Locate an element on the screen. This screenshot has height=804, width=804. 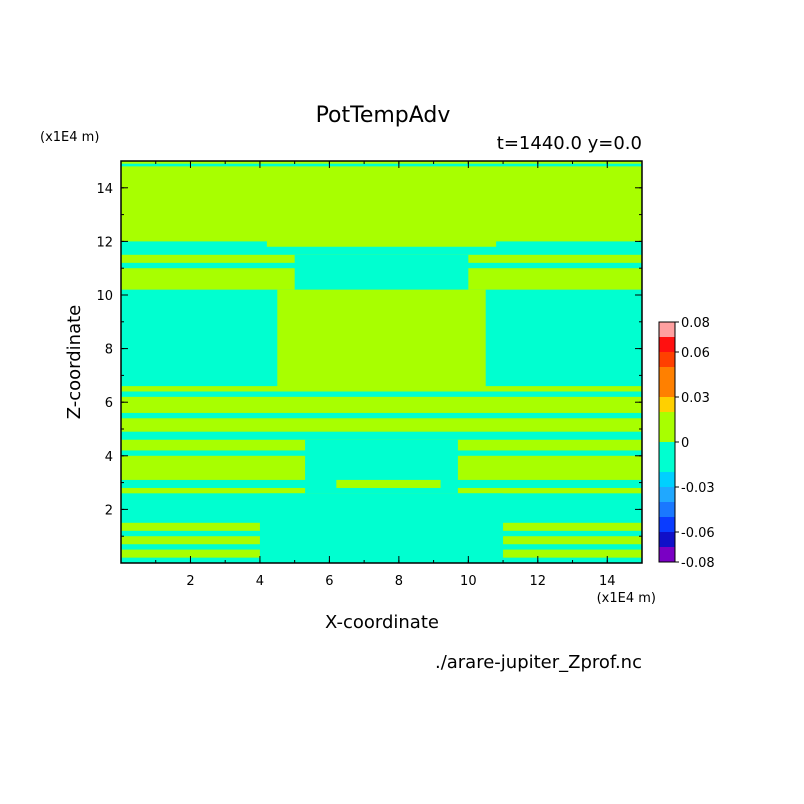
colorbar-tick-label: 0 is located at coordinates (685, 443).